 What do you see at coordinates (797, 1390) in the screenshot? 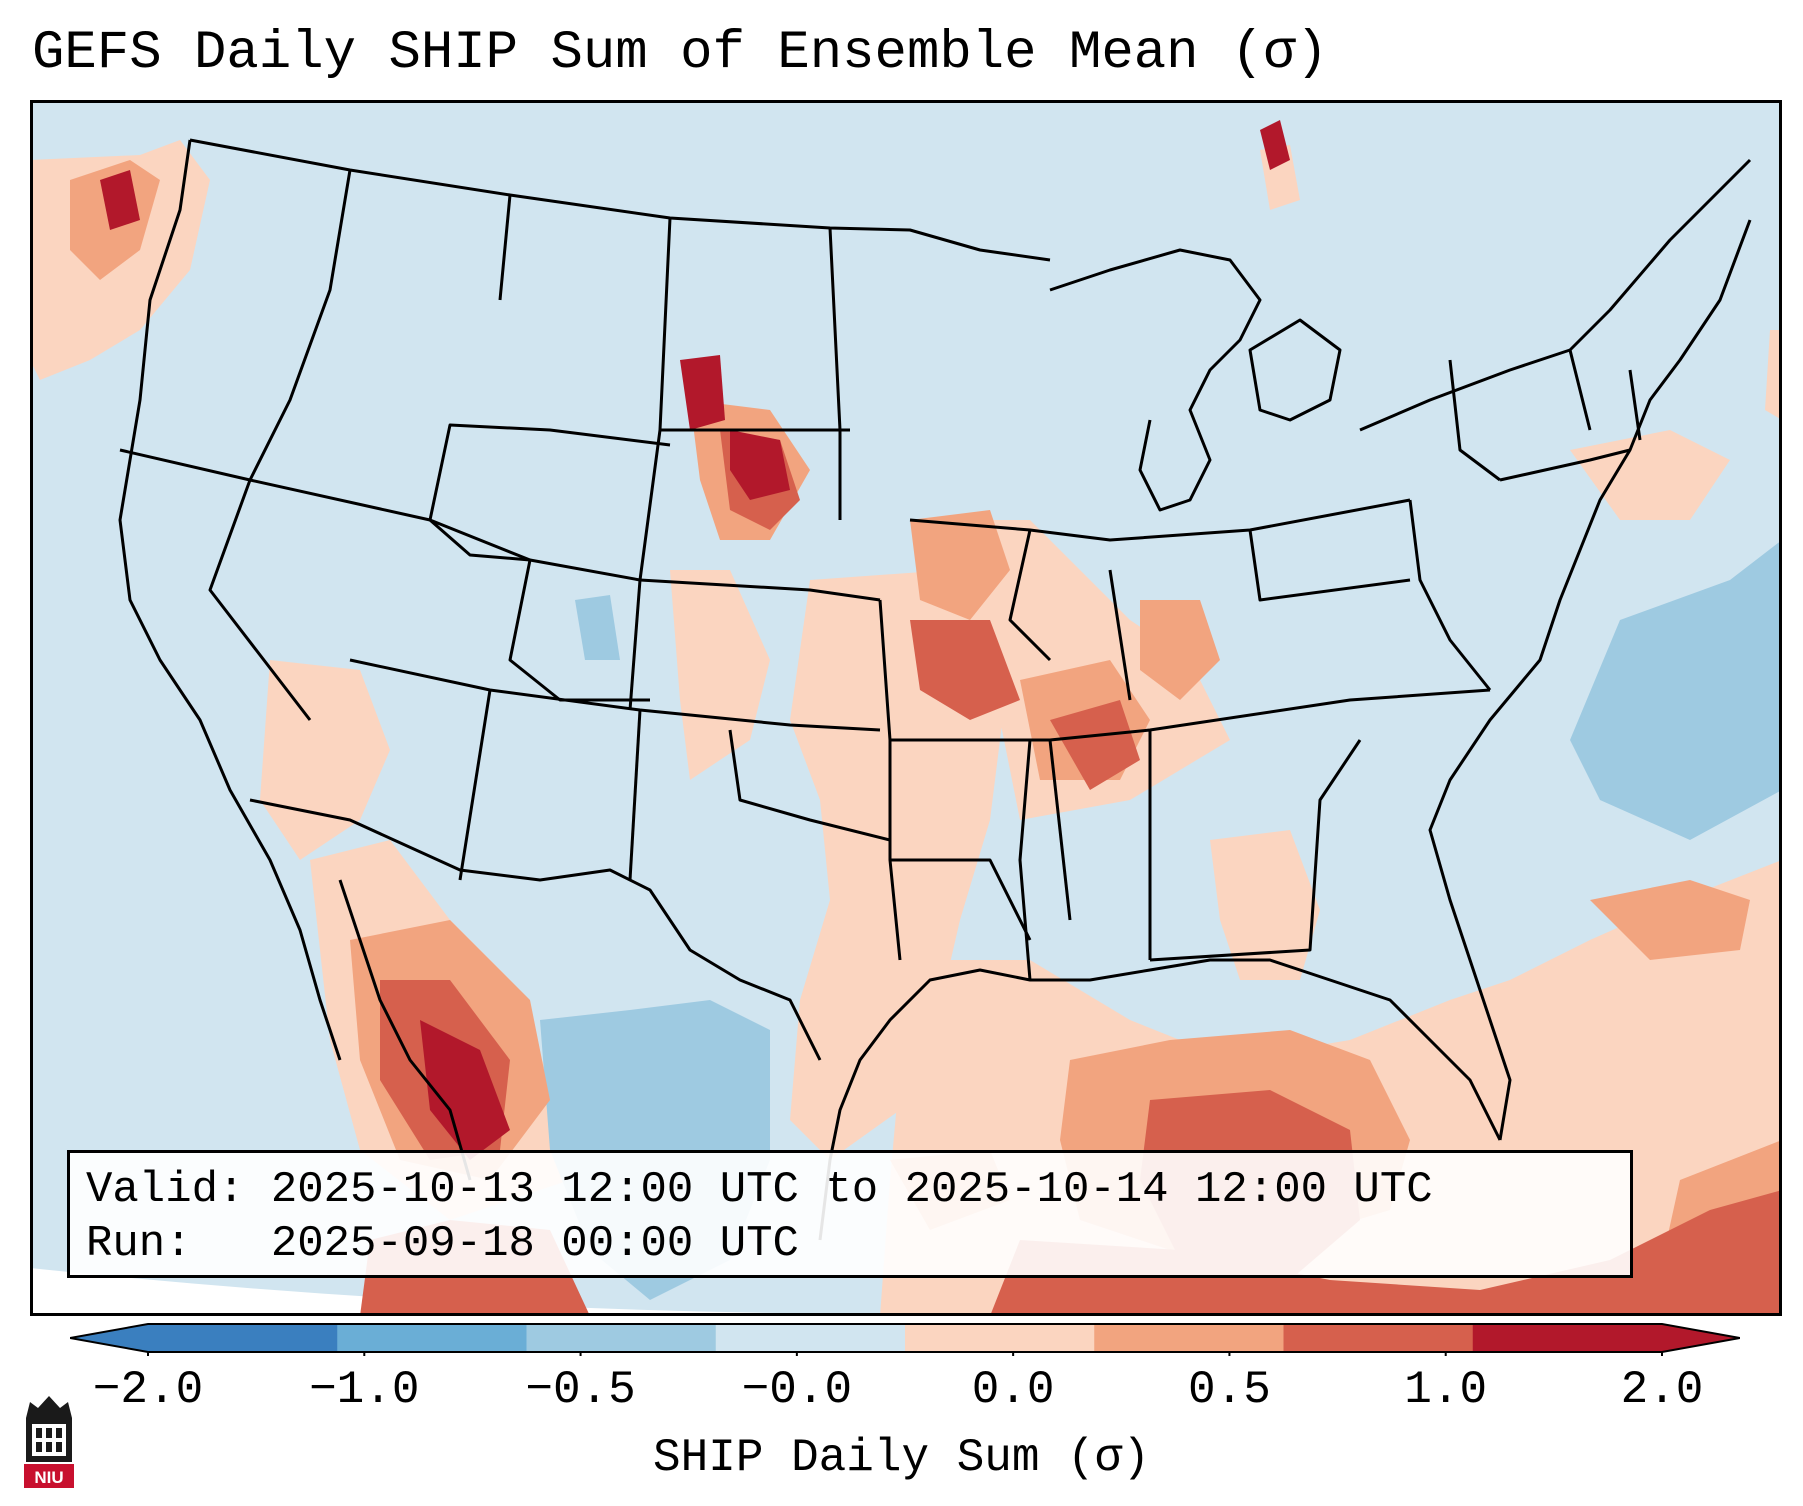
I see `colorbar-tick-label: −0.0` at bounding box center [797, 1390].